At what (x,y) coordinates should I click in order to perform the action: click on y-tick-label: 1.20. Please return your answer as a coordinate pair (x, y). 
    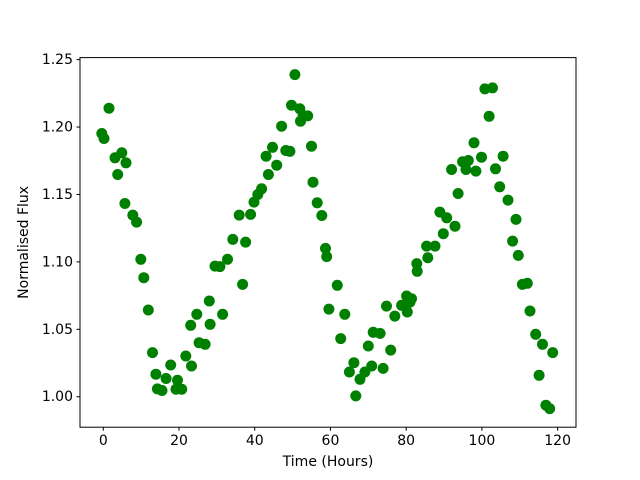
    Looking at the image, I should click on (57, 128).